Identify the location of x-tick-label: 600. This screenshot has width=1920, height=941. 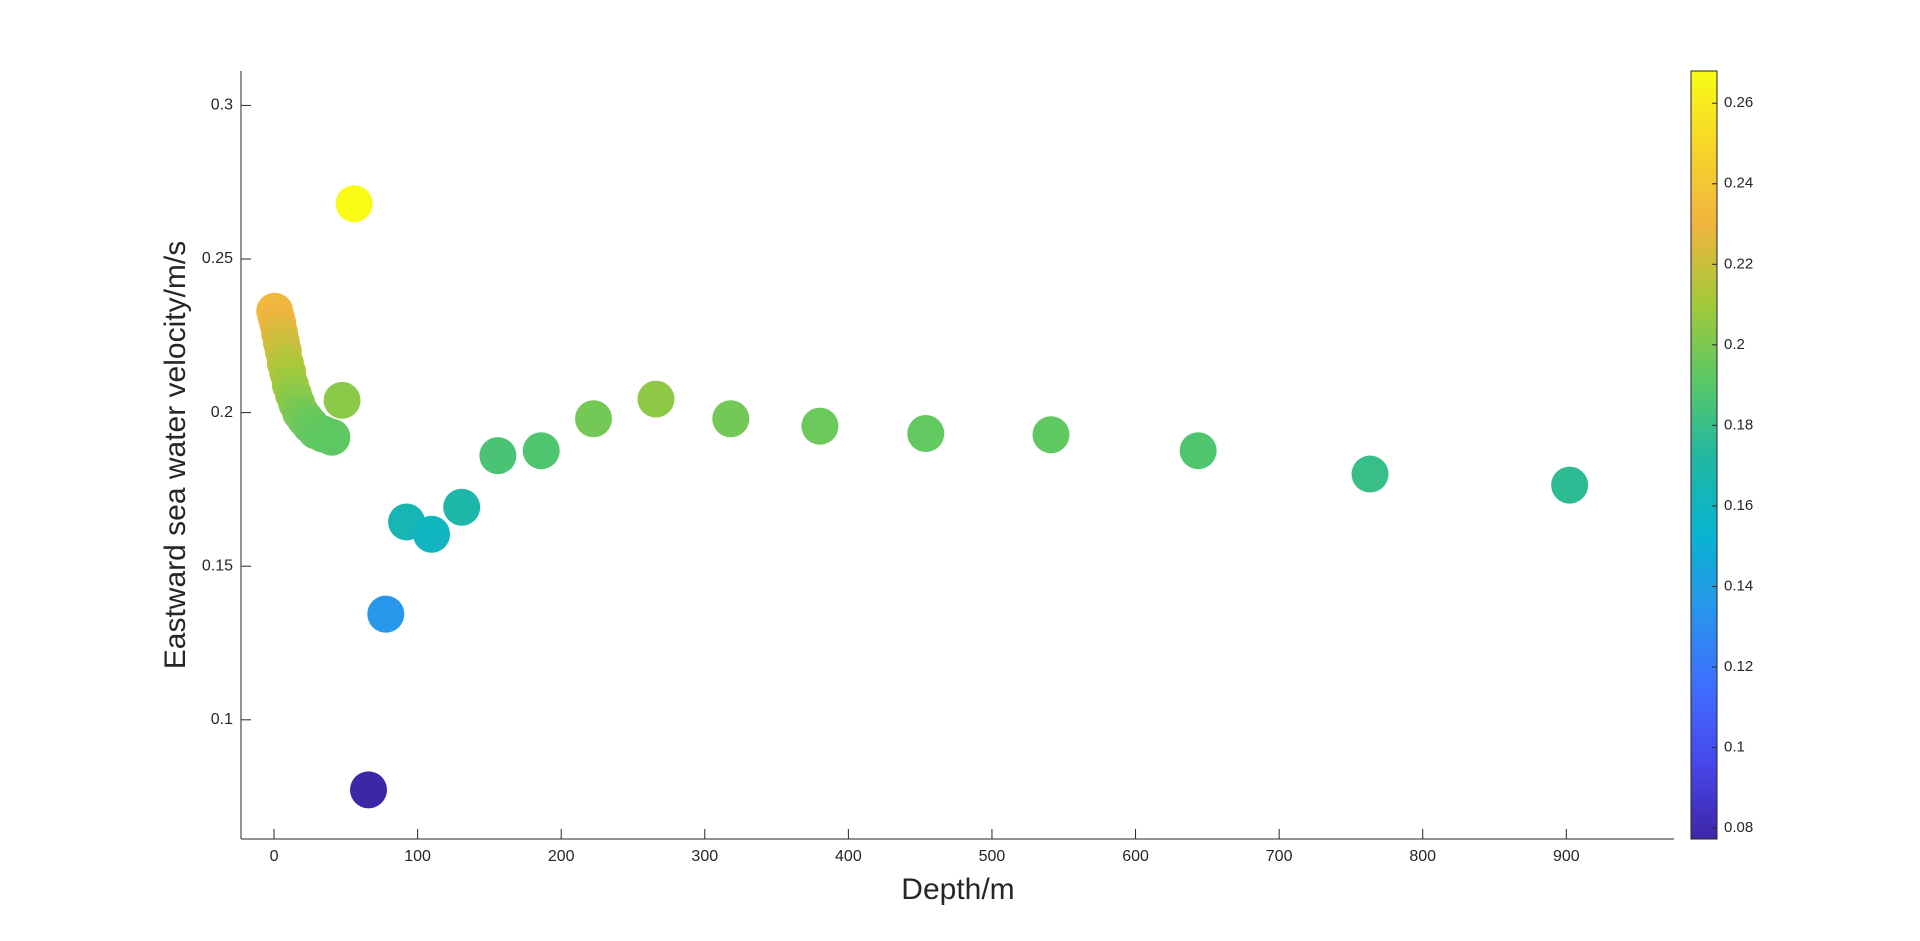
(1135, 856).